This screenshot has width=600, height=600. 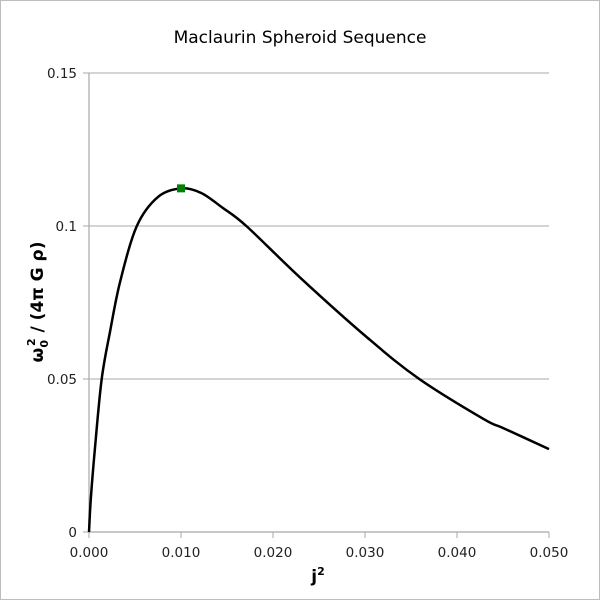 I want to click on y-tick-label: 0.05, so click(x=62, y=380).